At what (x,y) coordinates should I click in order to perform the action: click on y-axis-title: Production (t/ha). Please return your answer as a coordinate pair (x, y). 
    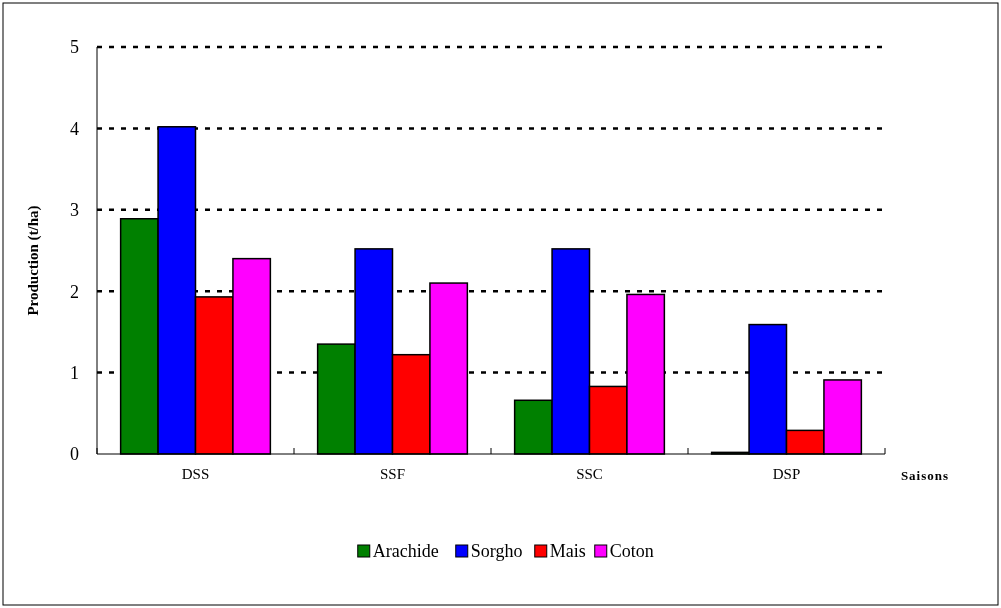
    Looking at the image, I should click on (33, 260).